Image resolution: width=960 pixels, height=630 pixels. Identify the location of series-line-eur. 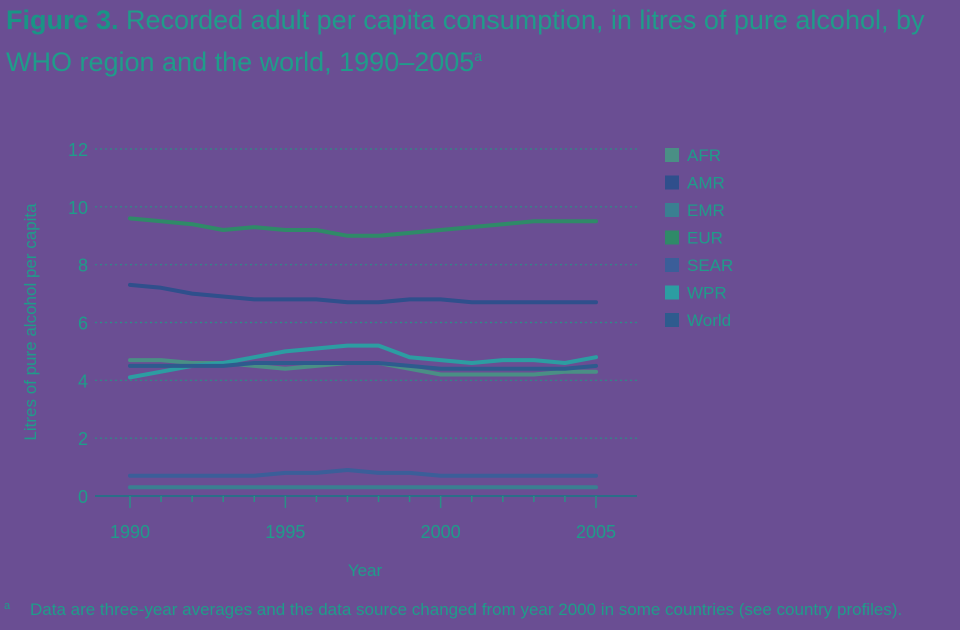
(363, 227).